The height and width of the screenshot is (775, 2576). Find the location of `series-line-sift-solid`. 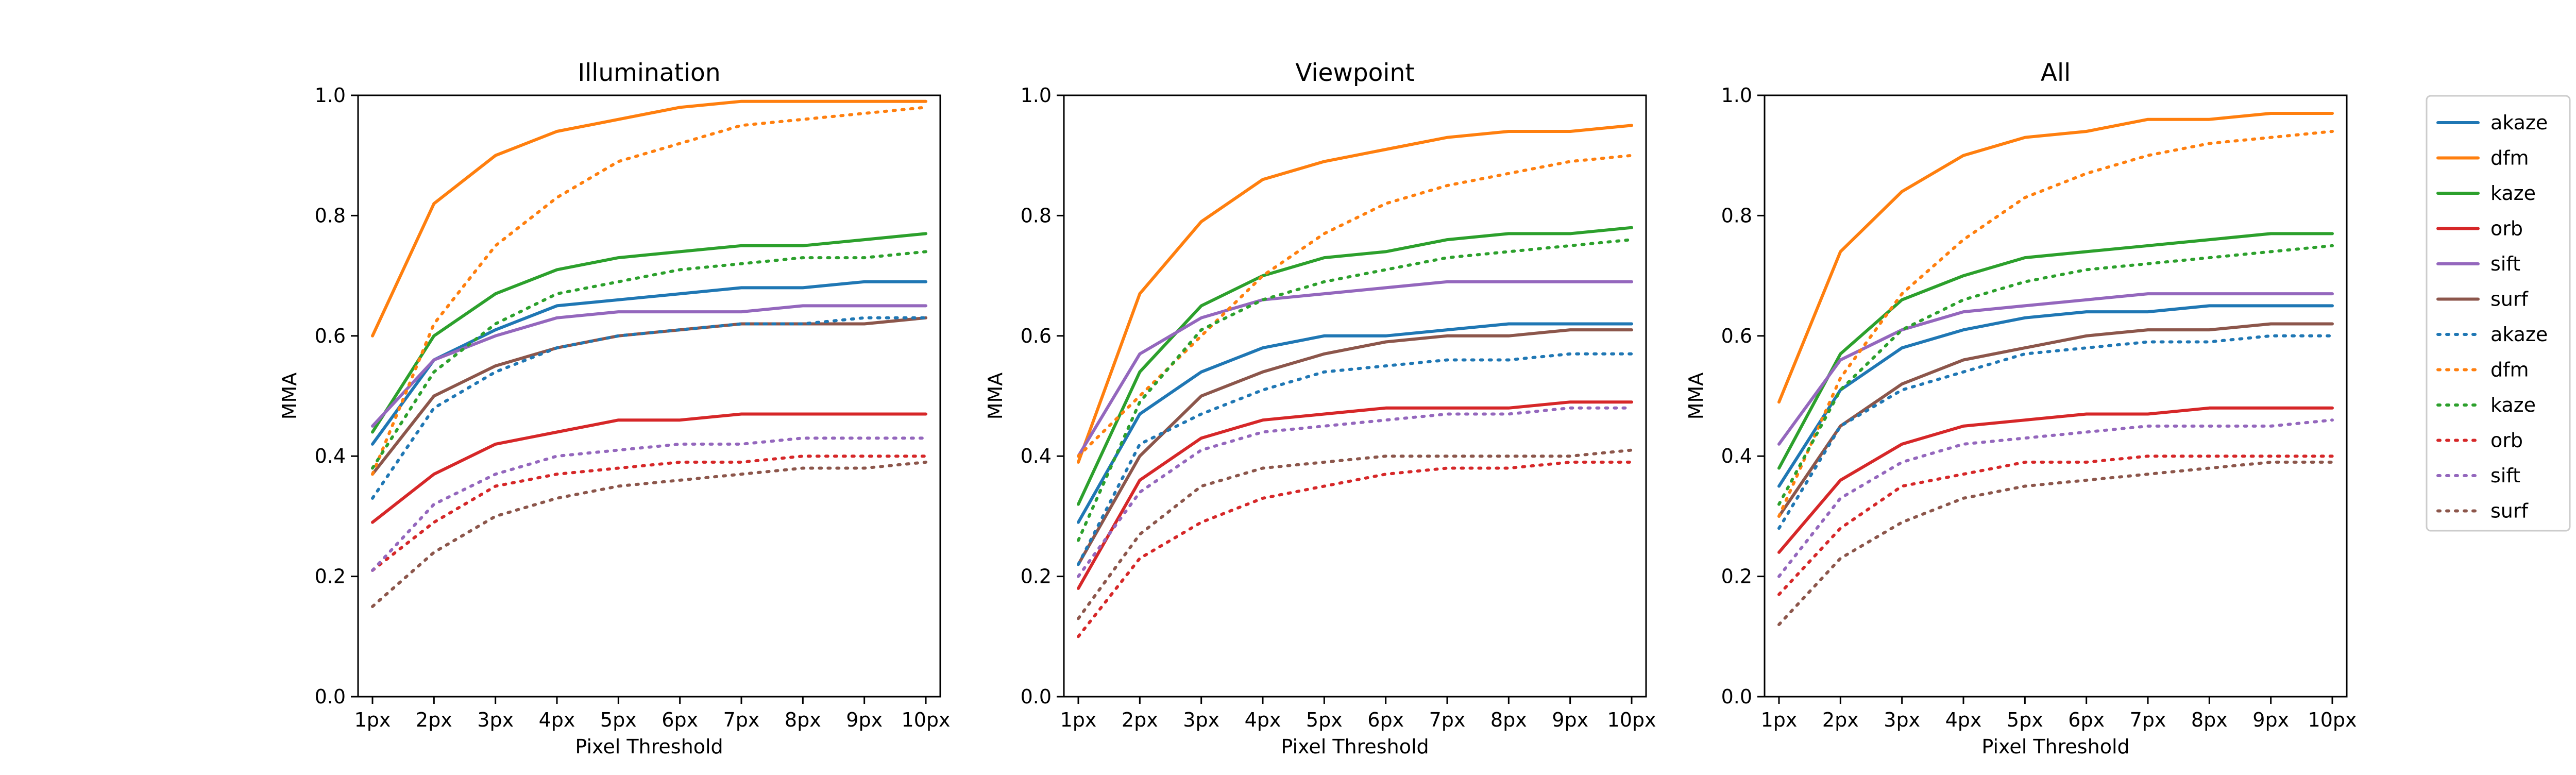

series-line-sift-solid is located at coordinates (649, 366).